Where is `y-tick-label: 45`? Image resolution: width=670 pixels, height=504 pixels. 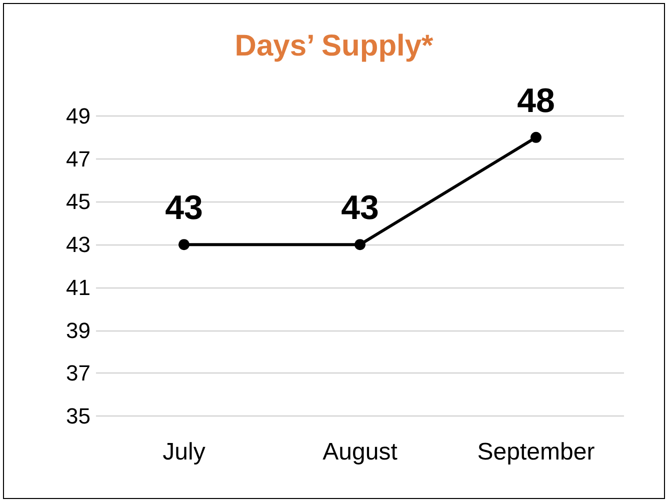 y-tick-label: 45 is located at coordinates (78, 201).